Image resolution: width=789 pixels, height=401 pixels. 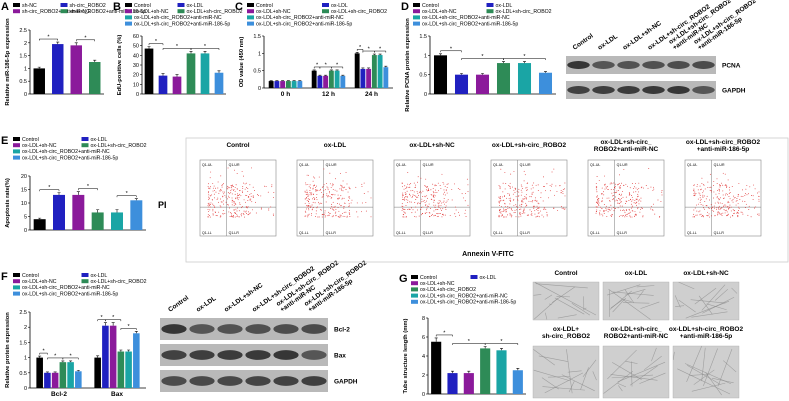 I want to click on error-bar, so click(x=363, y=68).